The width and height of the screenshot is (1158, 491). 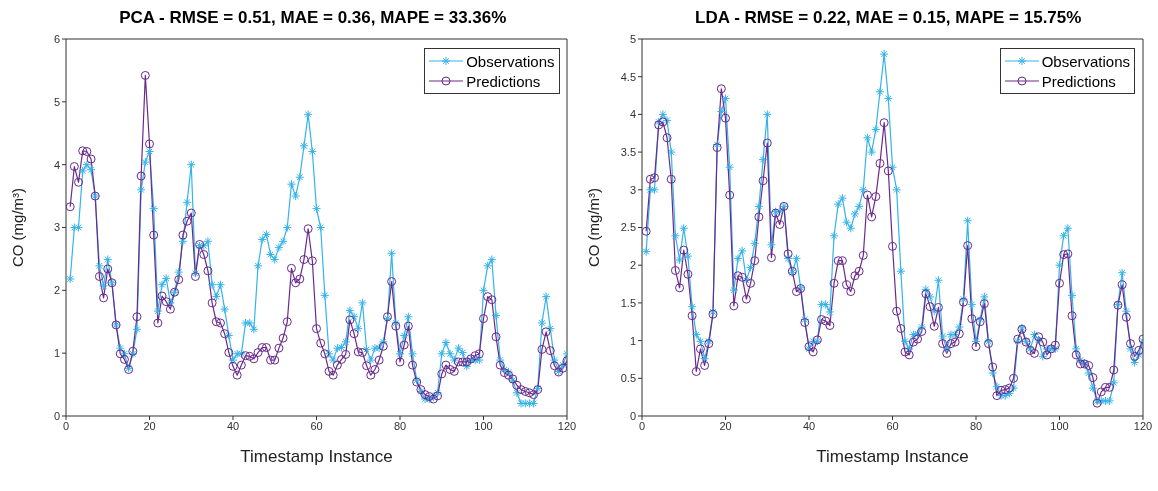 I want to click on chart-title: LDA - RMSE = 0.22, MAE = 0.15, MAPE = 15.75%, so click(x=888, y=18).